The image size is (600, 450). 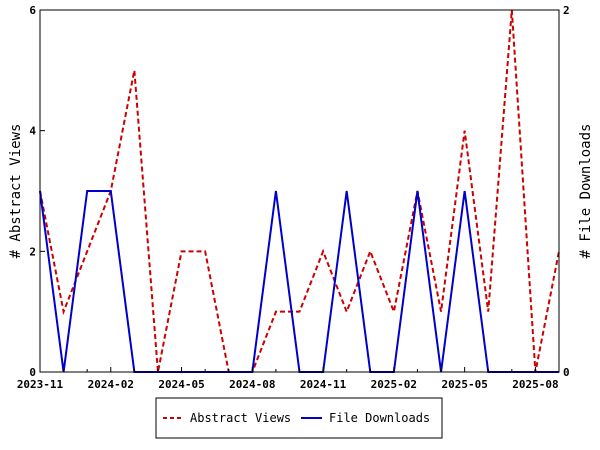 I want to click on x-tick-label: 2025-08, so click(x=535, y=384).